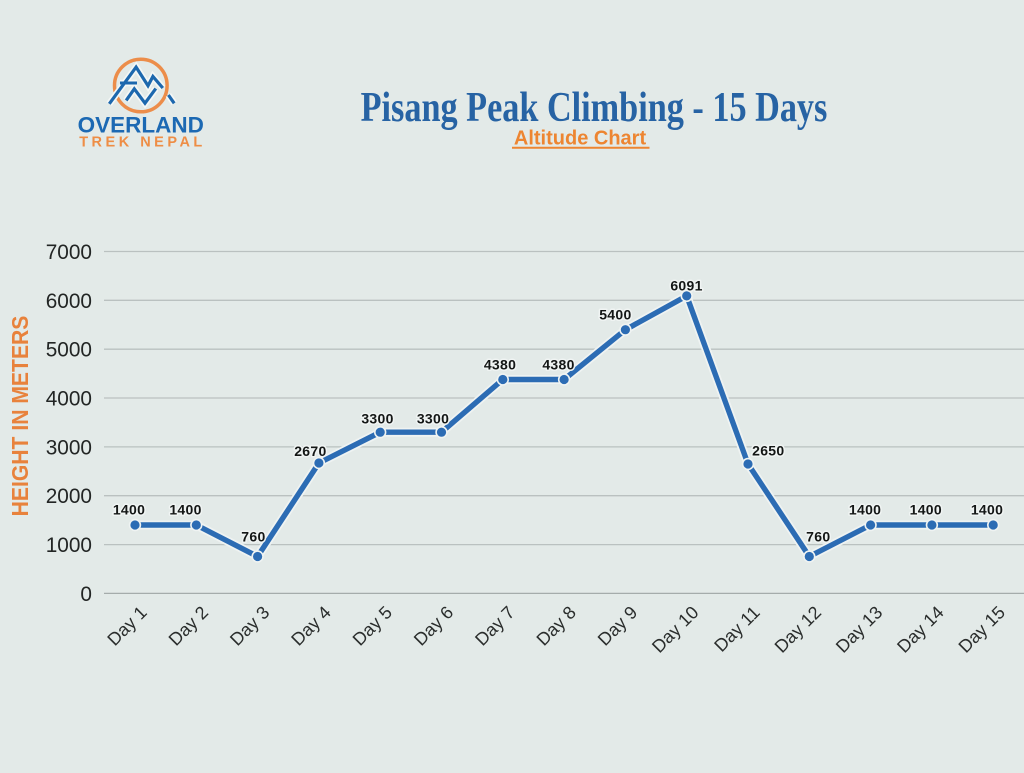 The height and width of the screenshot is (773, 1024). Describe the element at coordinates (141, 125) in the screenshot. I see `svg-text: OVERLAND` at that location.